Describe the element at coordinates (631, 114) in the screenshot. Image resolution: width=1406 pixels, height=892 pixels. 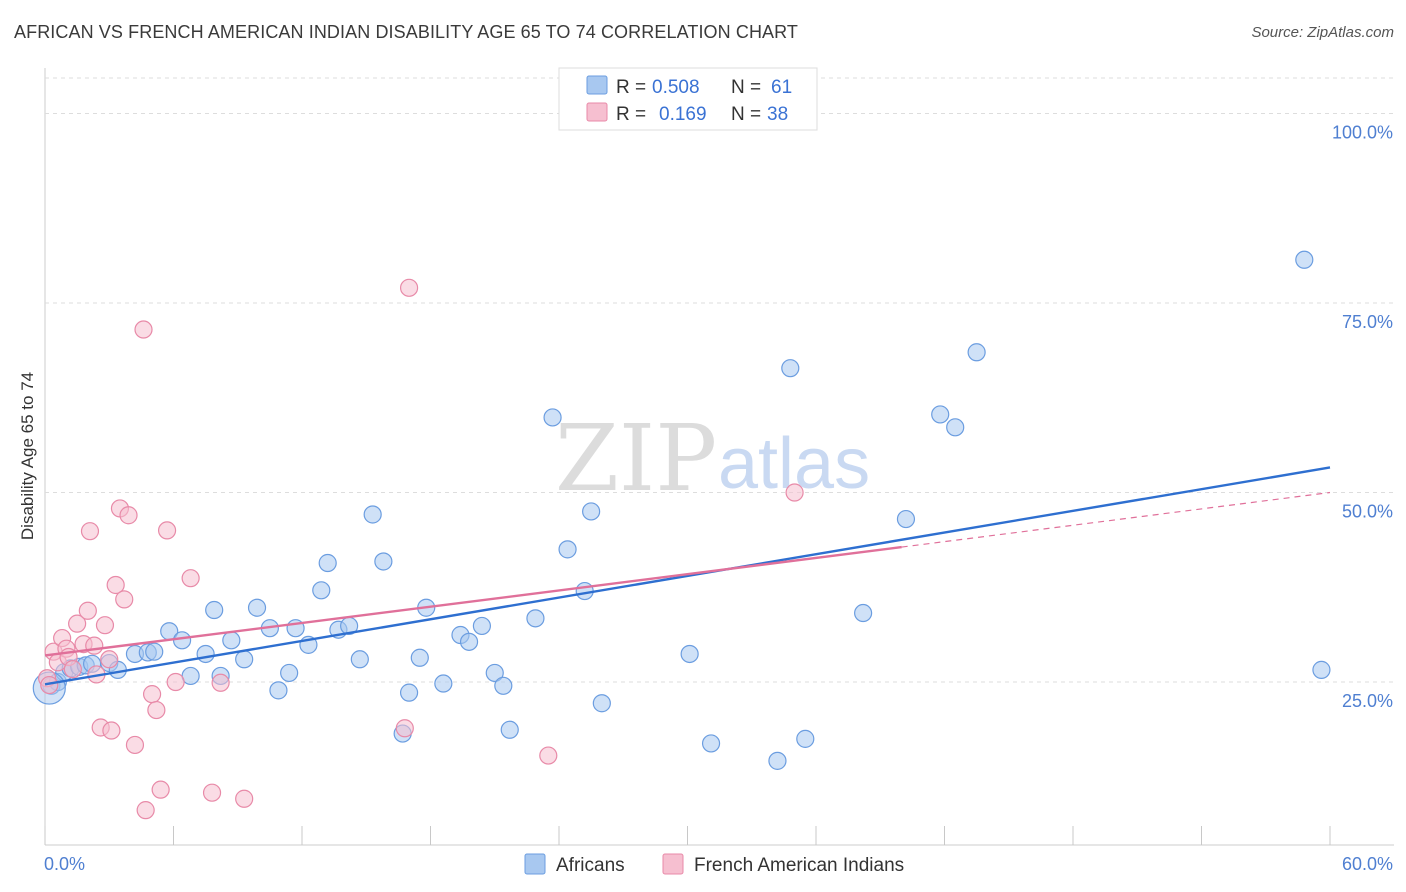
I see `legend-r-label-french-american-indians: R =` at that location.